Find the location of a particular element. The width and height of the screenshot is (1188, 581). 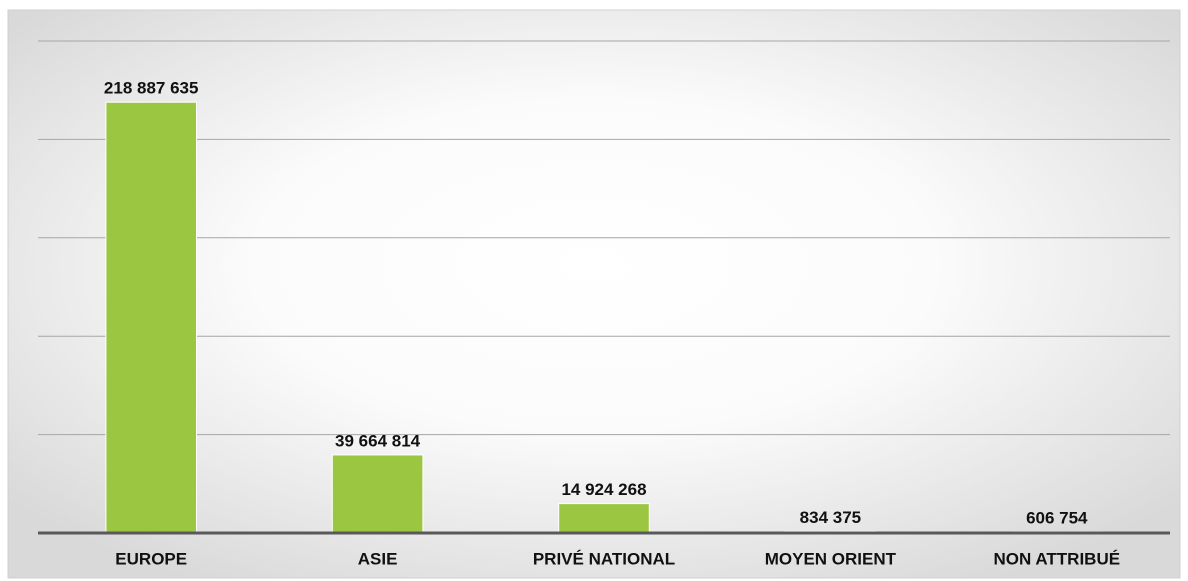

data-label: 14 924 268 is located at coordinates (603, 489).